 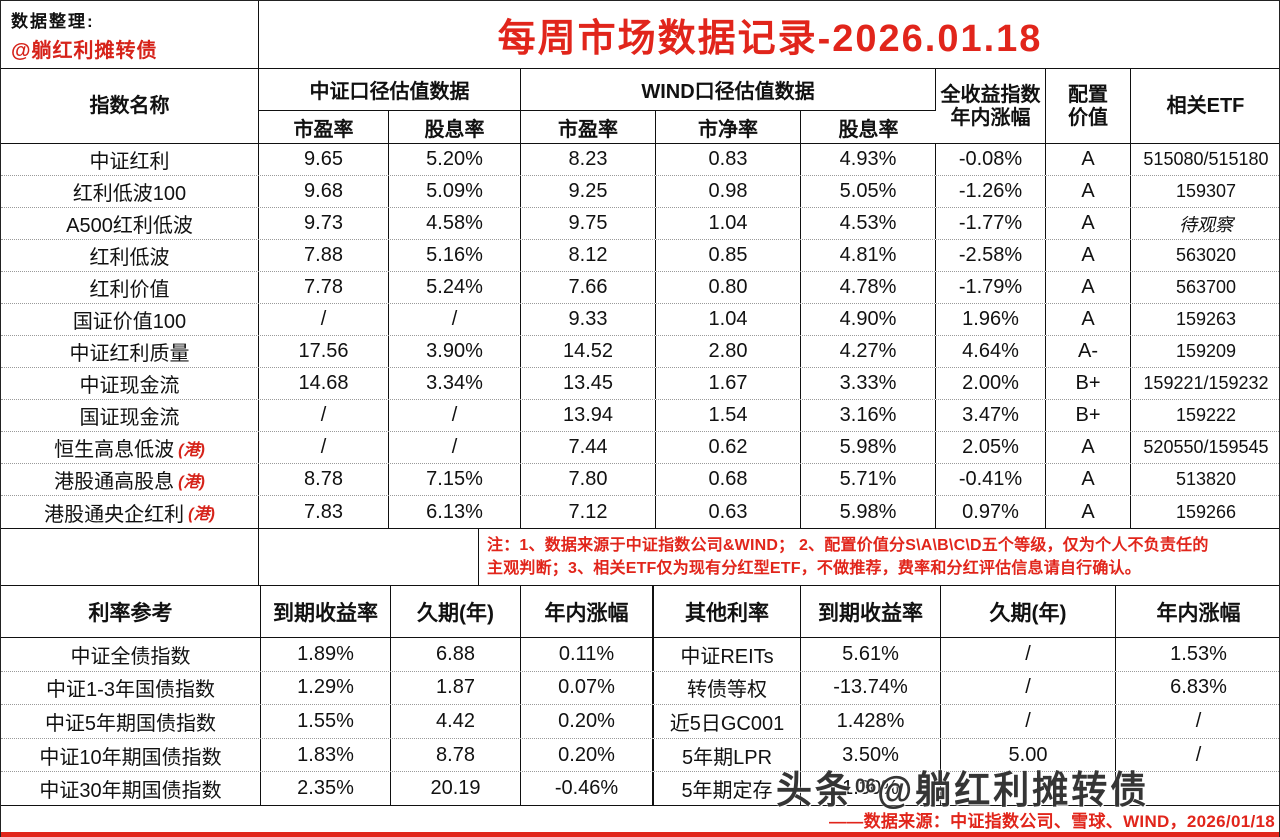 I want to click on col-left-ytm: 到期收益率, so click(x=326, y=611).